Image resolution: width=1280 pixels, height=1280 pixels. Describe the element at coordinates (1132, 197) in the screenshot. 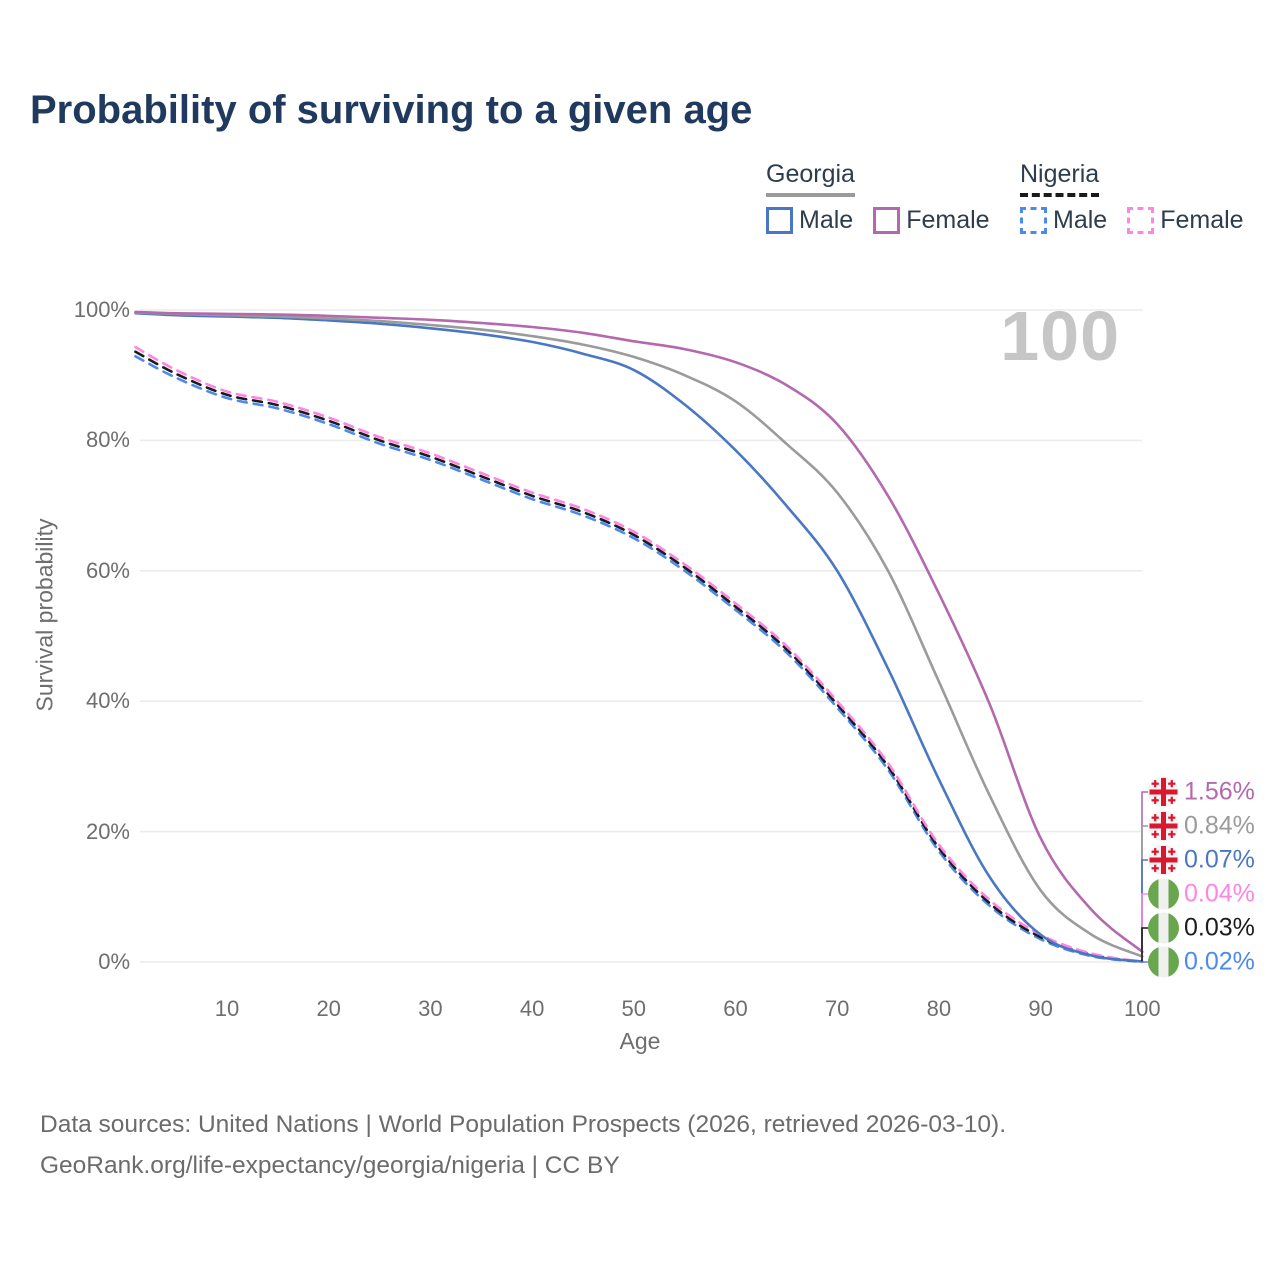

I see `legend-group-nigeria: Nigeria Male Female` at that location.